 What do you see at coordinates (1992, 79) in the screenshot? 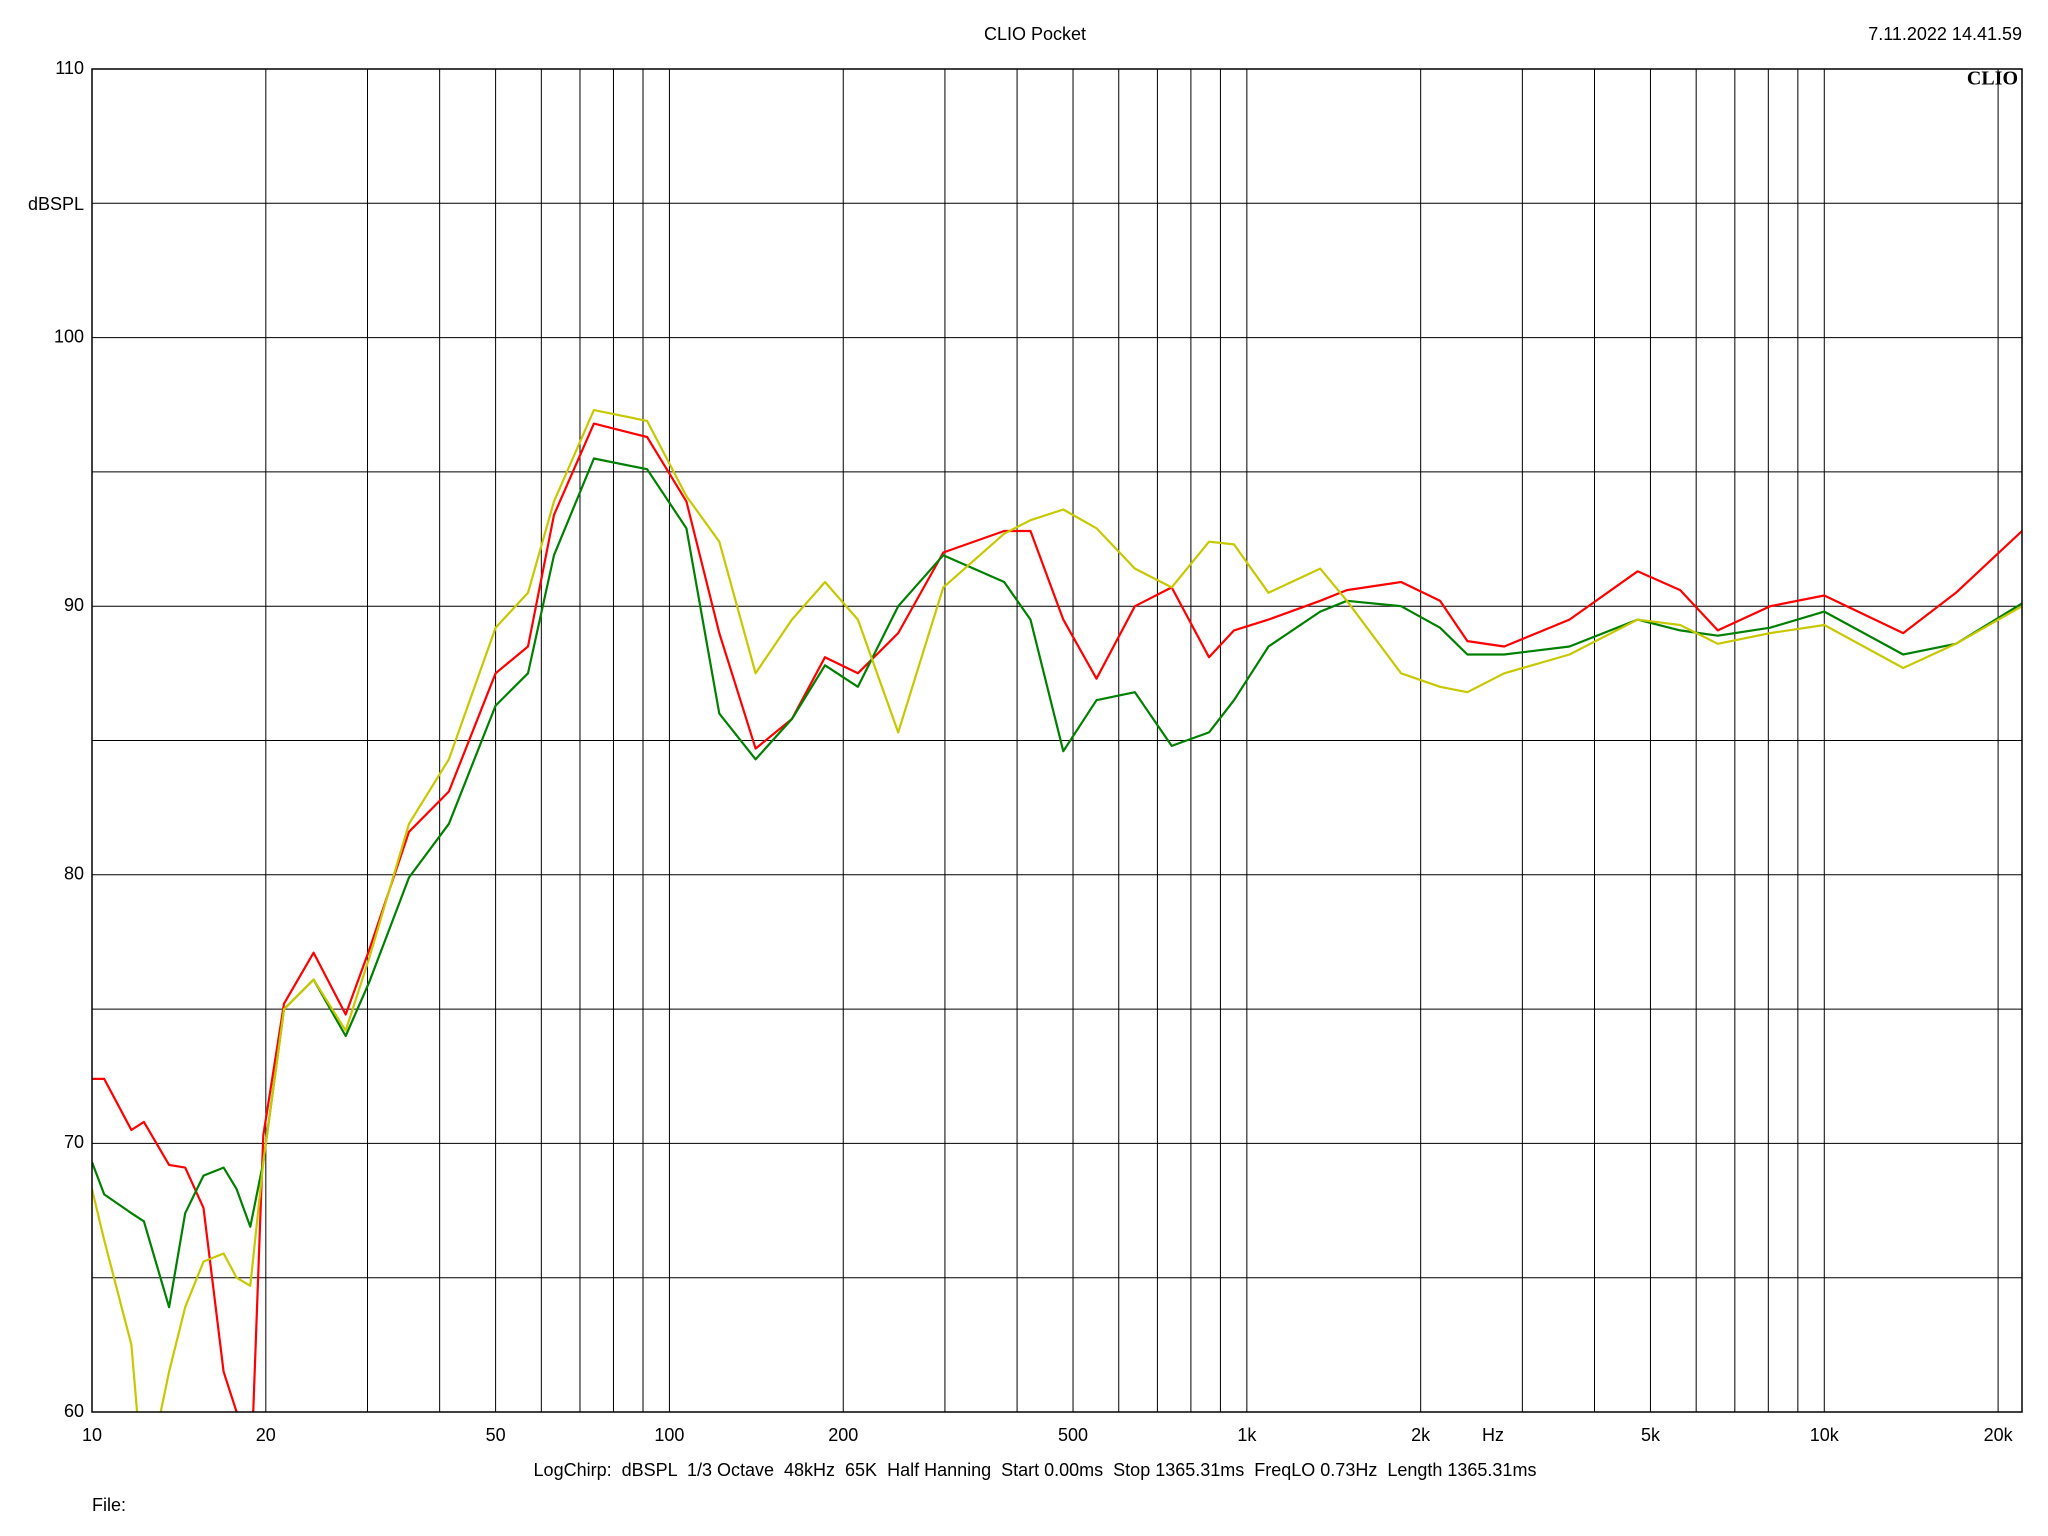
I see `logo: CLIO` at bounding box center [1992, 79].